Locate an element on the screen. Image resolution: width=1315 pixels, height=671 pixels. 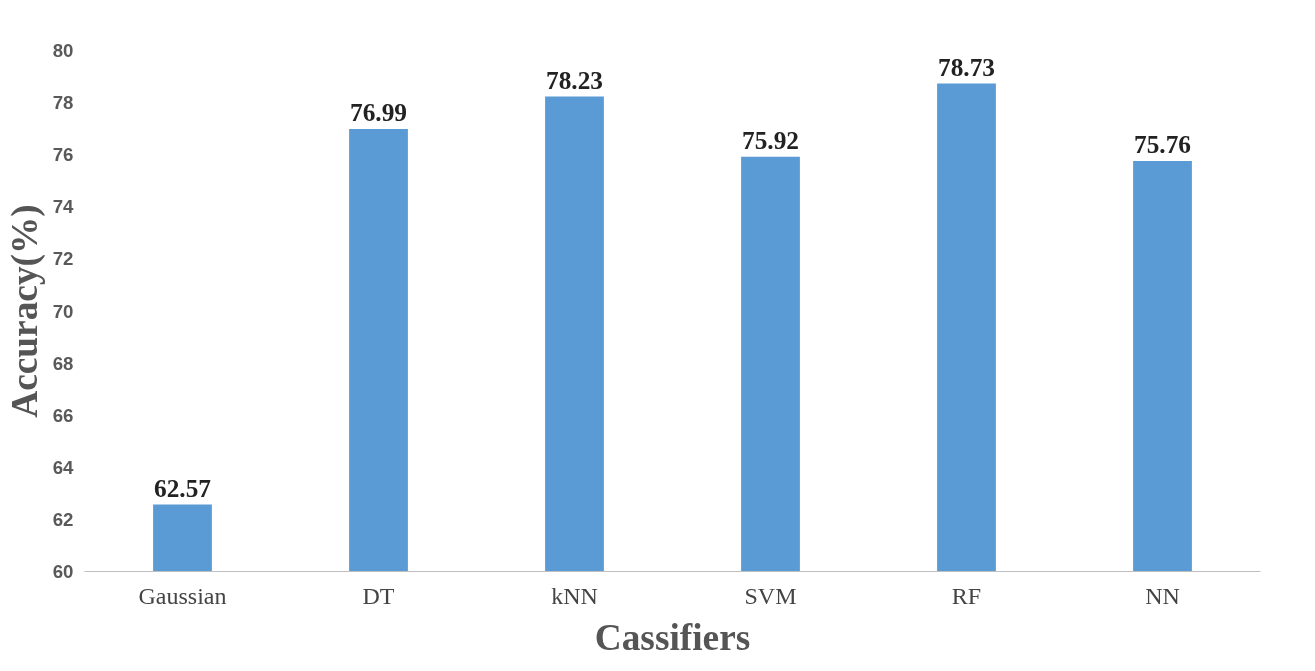
y-tick-label: 76 is located at coordinates (63, 155).